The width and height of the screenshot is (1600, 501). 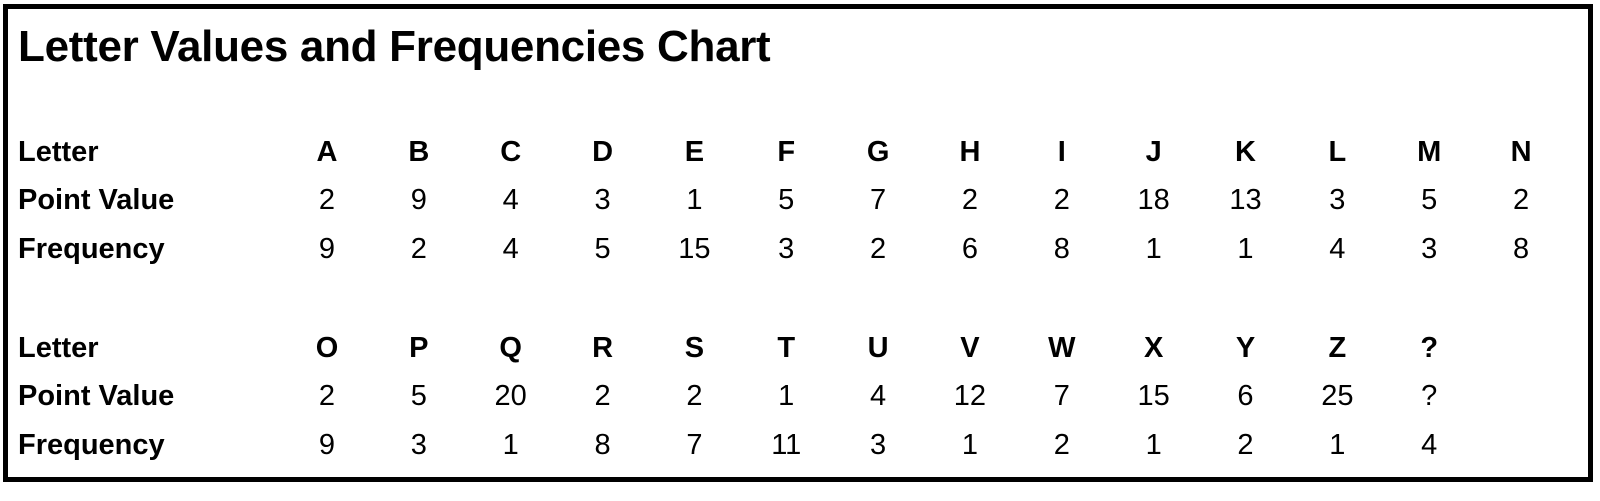 I want to click on letter-cell: N, so click(x=1521, y=152).